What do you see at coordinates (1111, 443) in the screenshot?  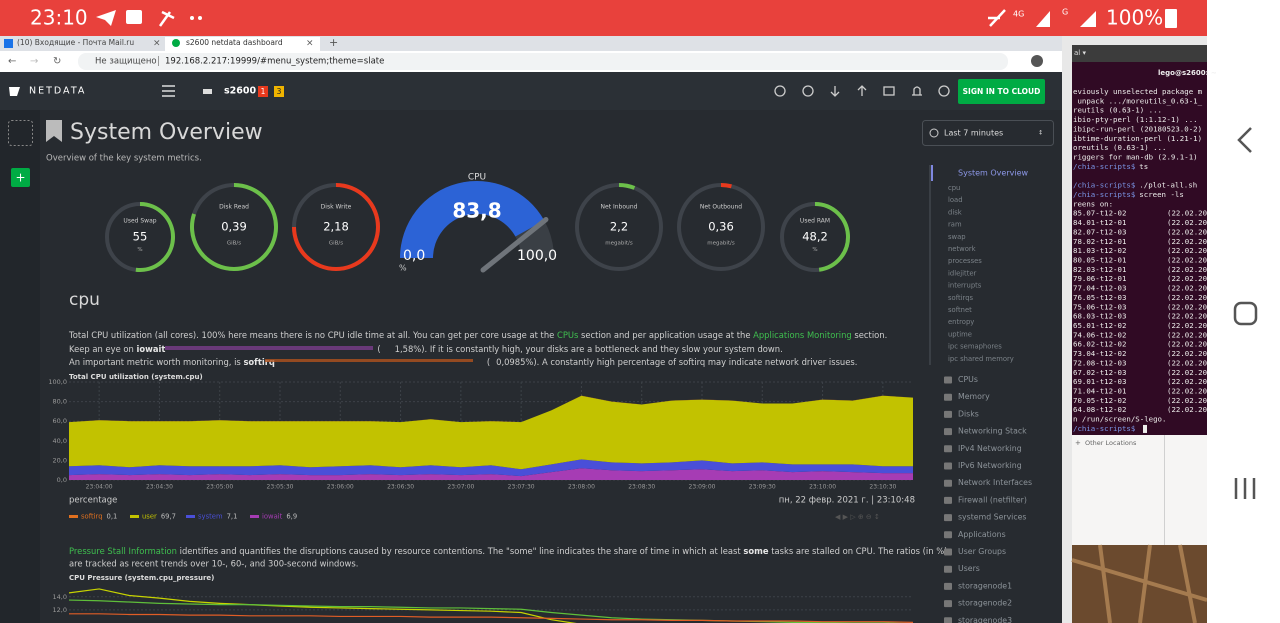 I see `file-location: Other Locations` at bounding box center [1111, 443].